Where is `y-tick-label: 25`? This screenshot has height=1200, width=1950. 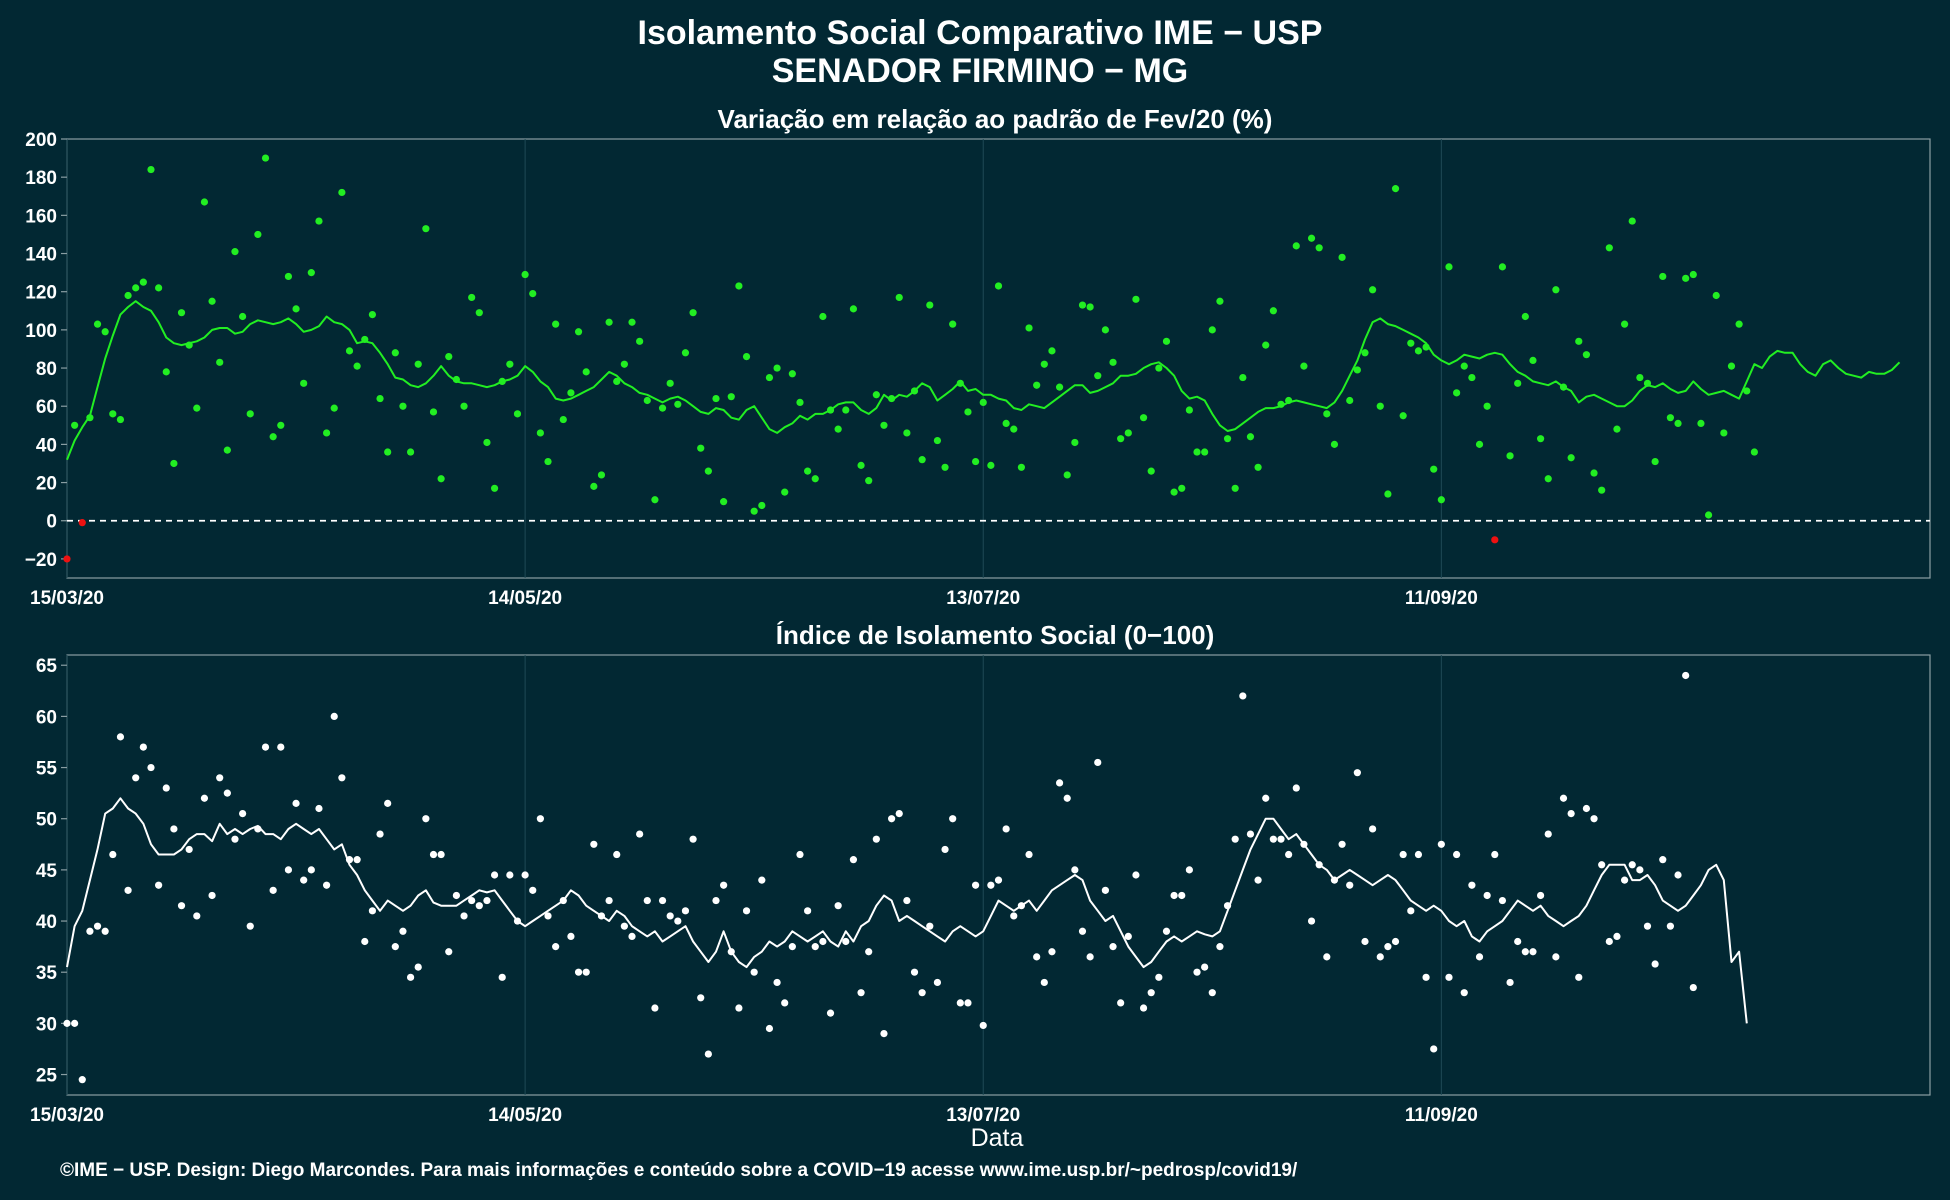
y-tick-label: 25 is located at coordinates (47, 1076).